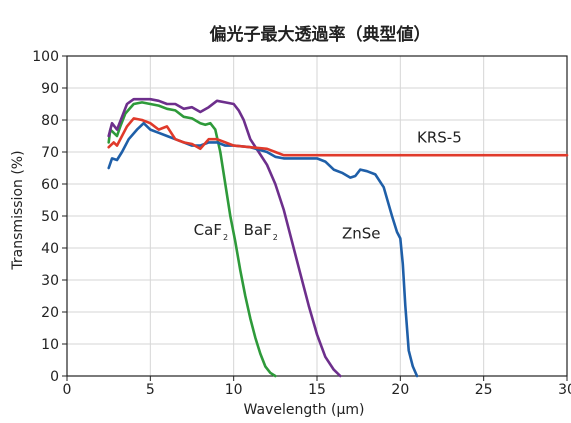  Describe the element at coordinates (439, 137) in the screenshot. I see `annotation-krs-5: KRS-5` at that location.